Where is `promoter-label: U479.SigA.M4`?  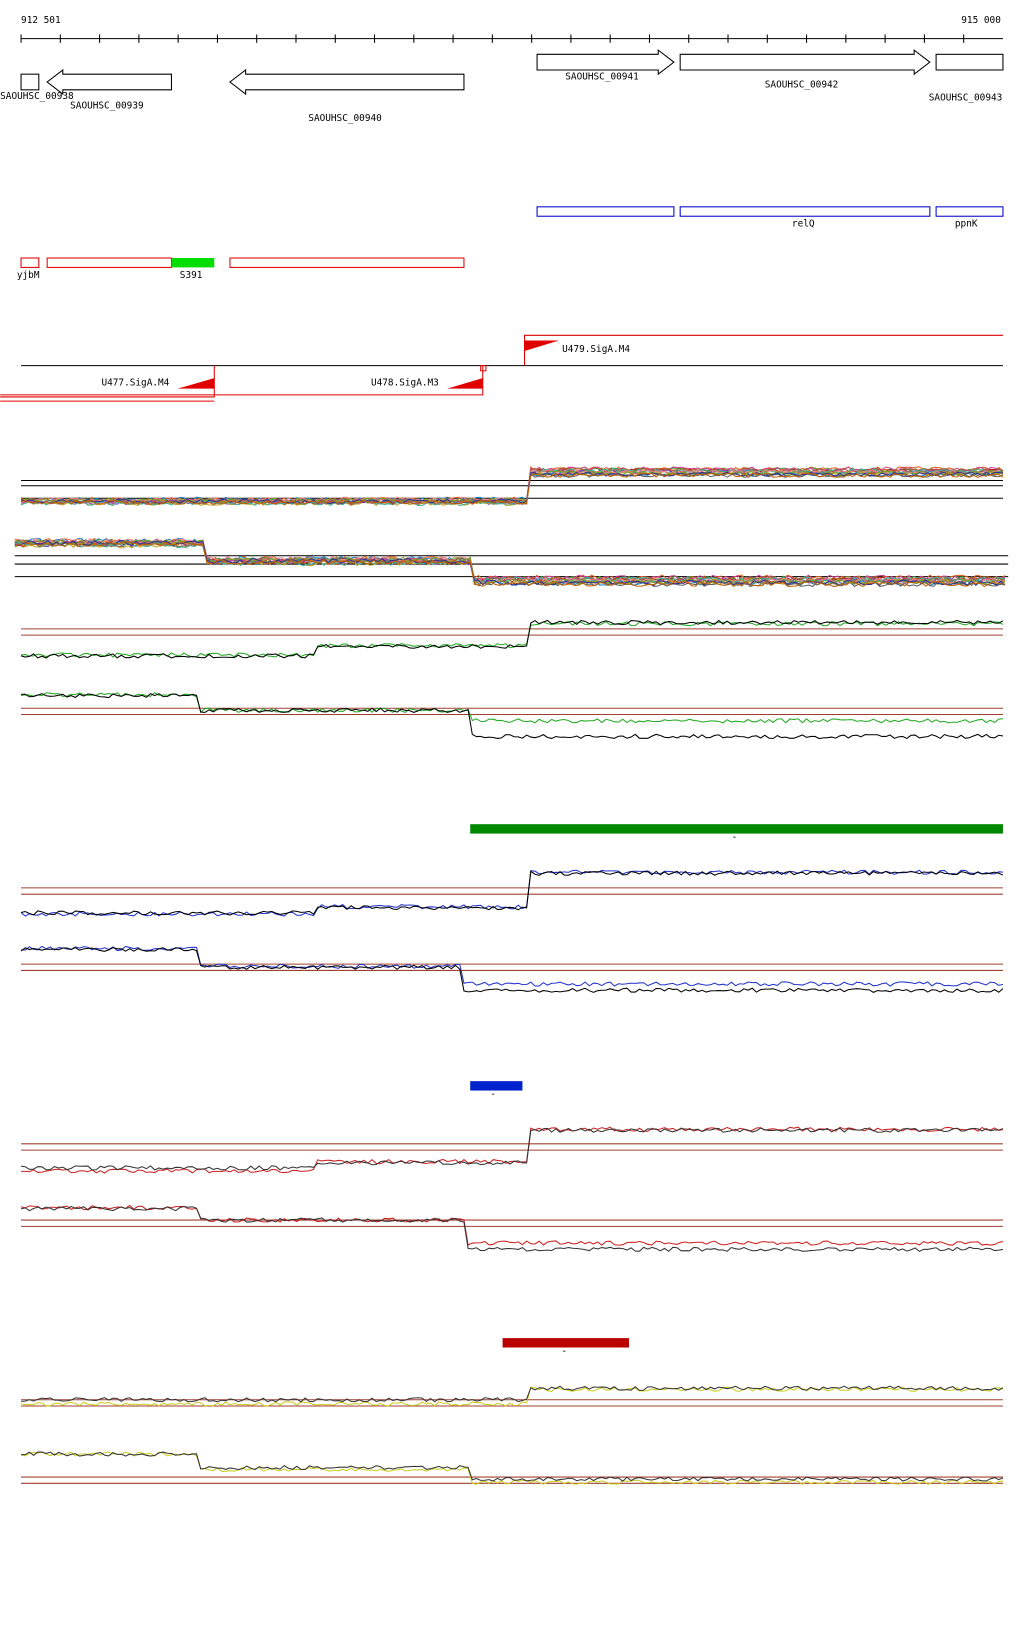
promoter-label: U479.SigA.M4 is located at coordinates (596, 349).